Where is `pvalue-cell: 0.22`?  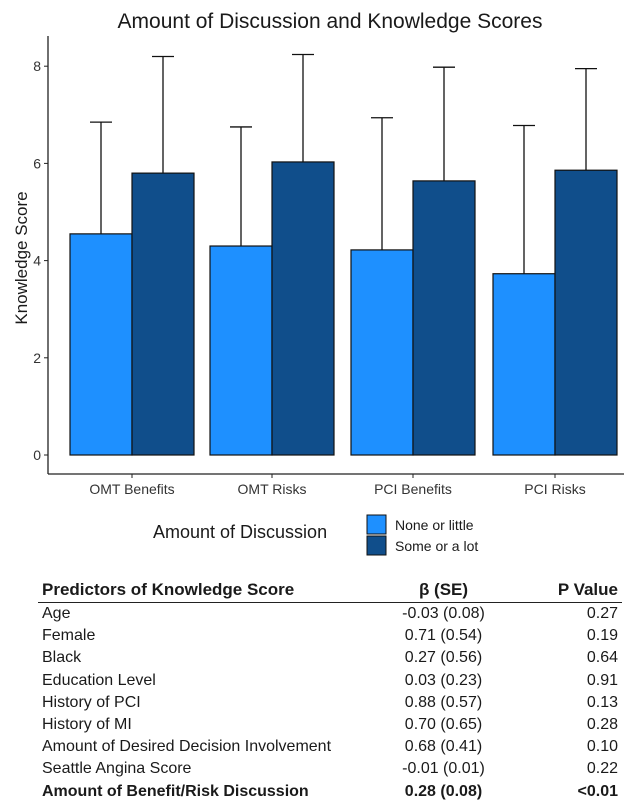 pvalue-cell: 0.22 is located at coordinates (602, 769).